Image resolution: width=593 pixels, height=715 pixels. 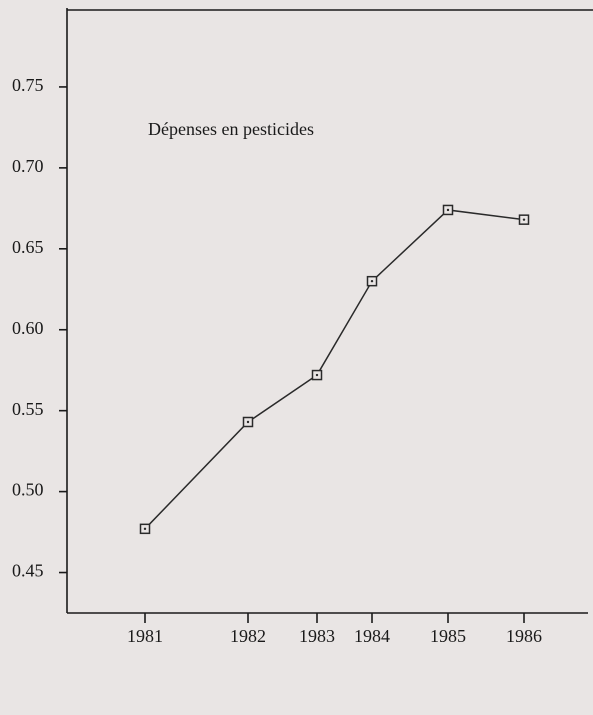 What do you see at coordinates (28, 409) in the screenshot?
I see `y-tick-label: 0.55` at bounding box center [28, 409].